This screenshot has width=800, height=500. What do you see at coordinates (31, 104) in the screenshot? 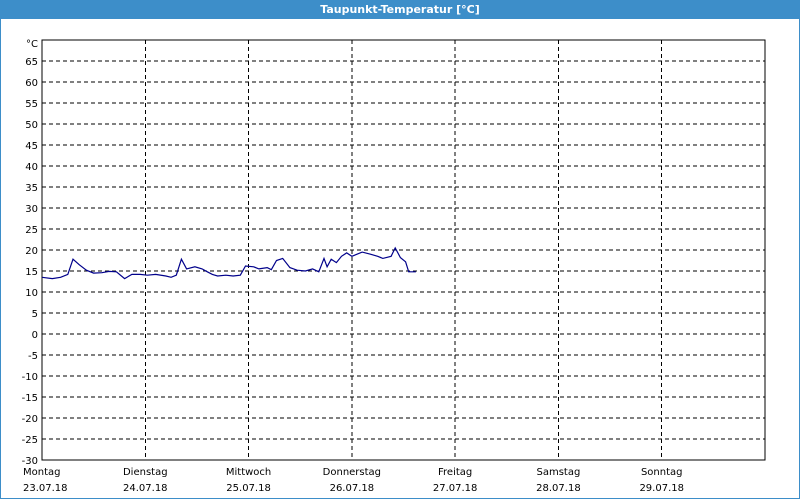
I see `y-tick-label: 55` at bounding box center [31, 104].